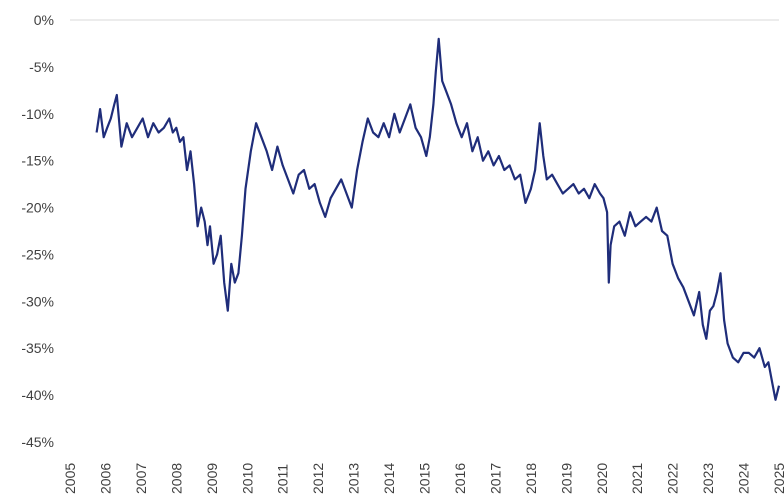 The image size is (784, 495). I want to click on y-tick-label: -40%, so click(37, 395).